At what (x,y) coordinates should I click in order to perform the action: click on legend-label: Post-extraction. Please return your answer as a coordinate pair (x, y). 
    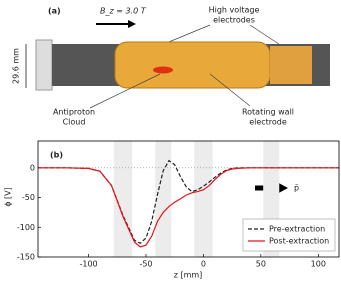
    Looking at the image, I should click on (299, 241).